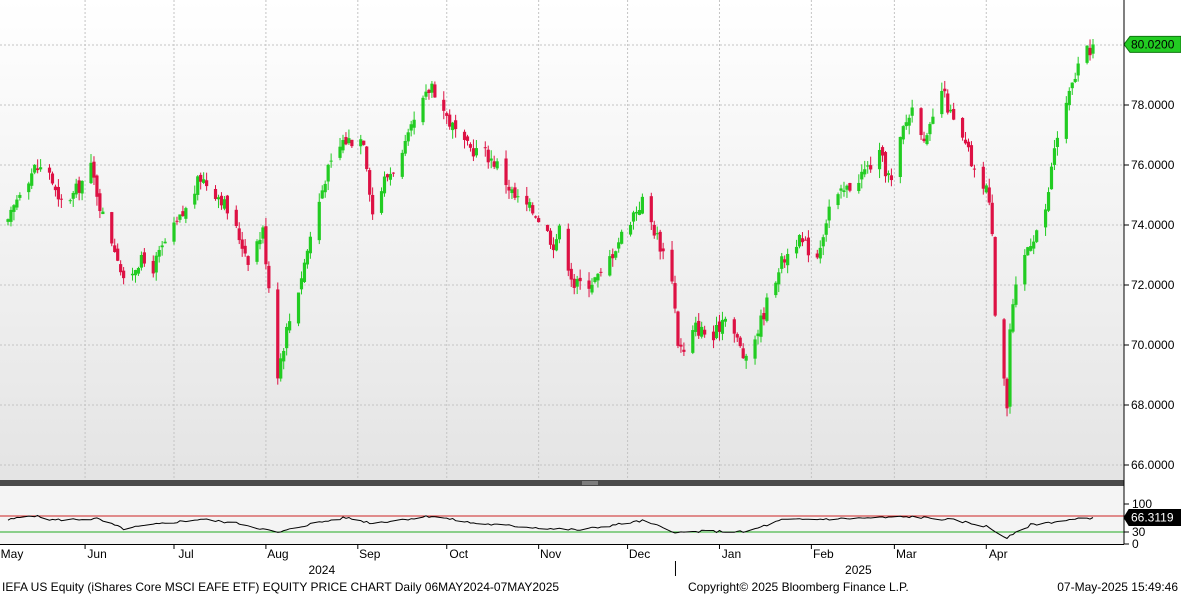 This screenshot has height=596, width=1181. Describe the element at coordinates (1153, 165) in the screenshot. I see `price-tick-label: 76.0000` at that location.